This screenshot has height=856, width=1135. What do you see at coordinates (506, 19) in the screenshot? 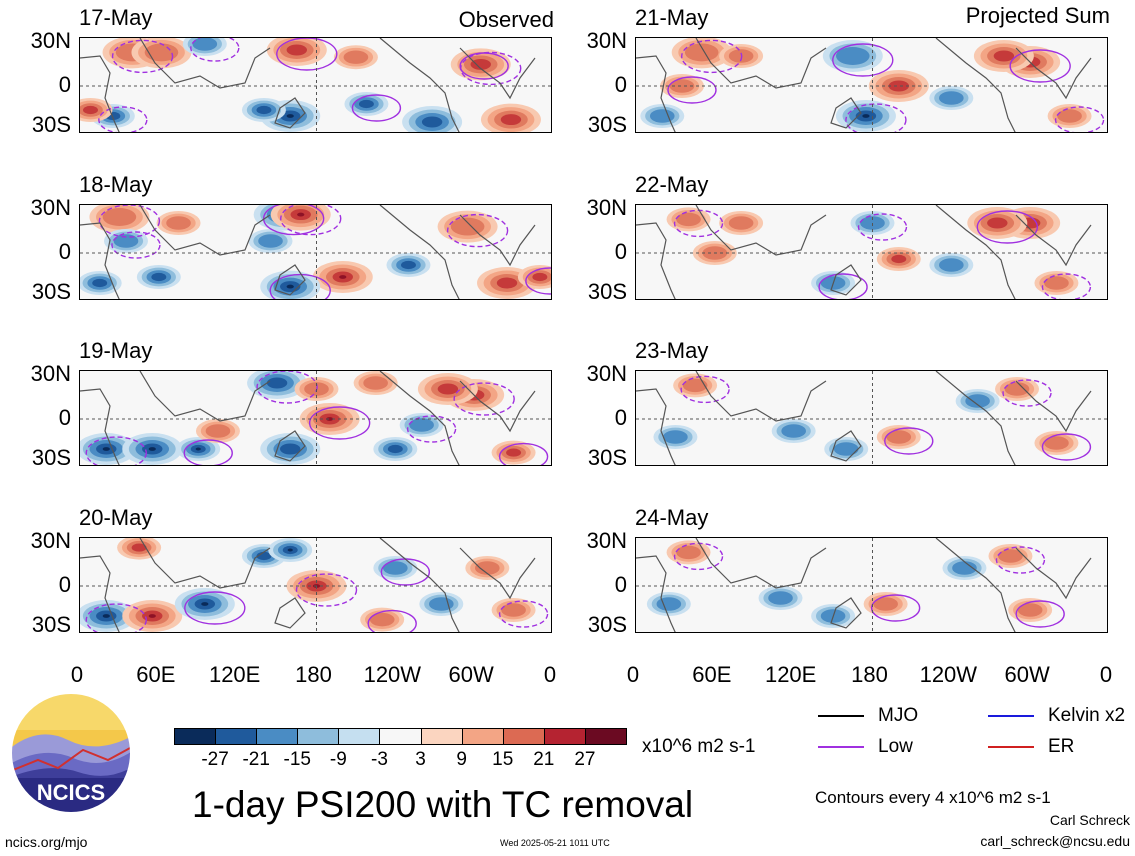
I see `observed-label: Observed` at bounding box center [506, 19].